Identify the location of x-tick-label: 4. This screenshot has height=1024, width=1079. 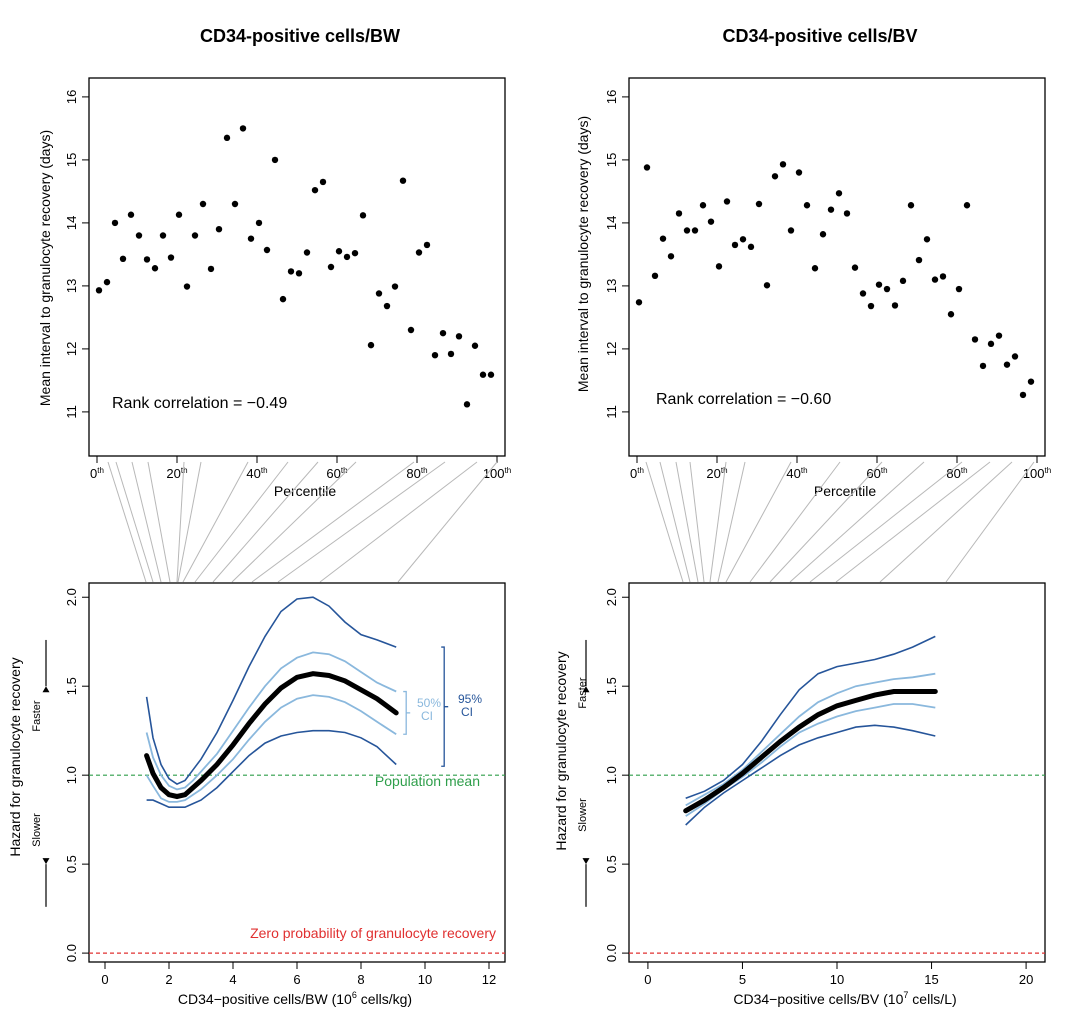
(232, 979).